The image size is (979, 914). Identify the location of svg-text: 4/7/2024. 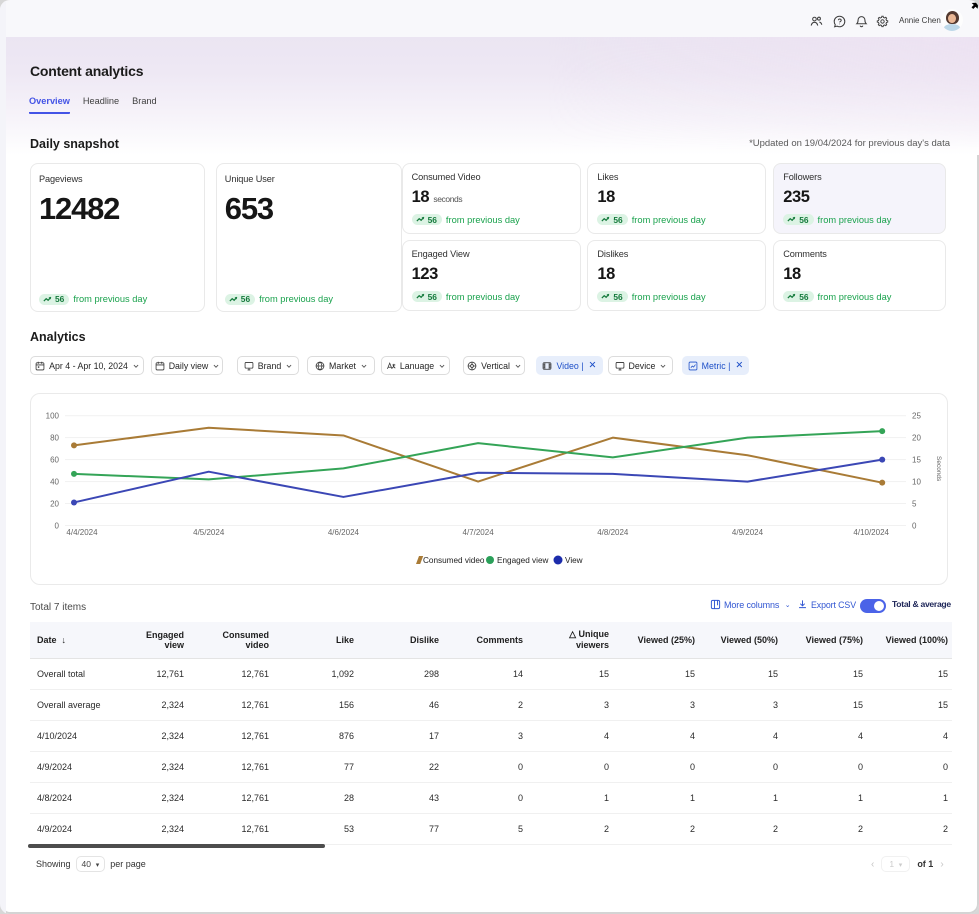
(479, 532).